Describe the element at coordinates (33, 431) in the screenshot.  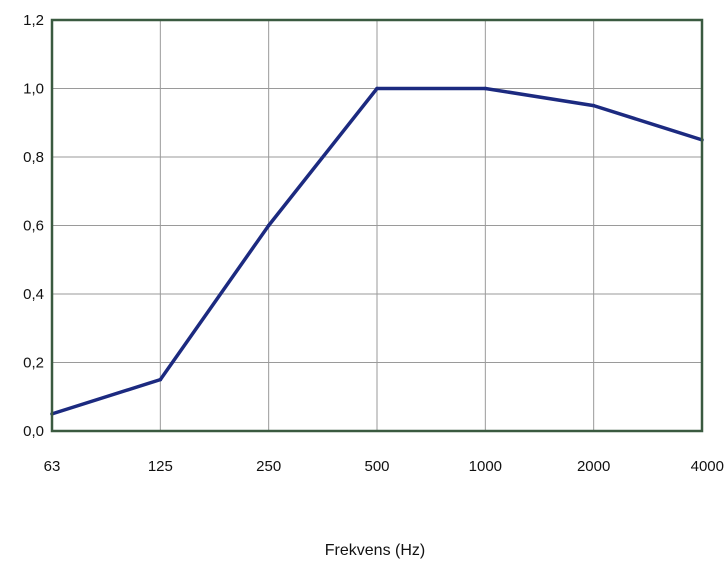
I see `y-tick-label: 0,0` at that location.